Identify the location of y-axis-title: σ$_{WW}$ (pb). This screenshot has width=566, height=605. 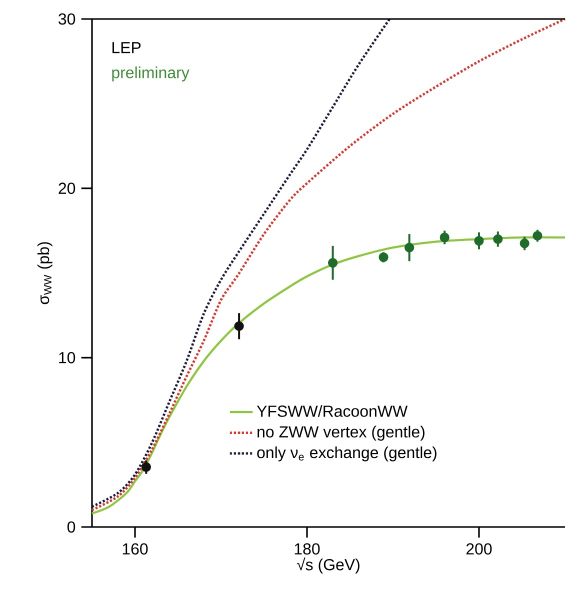
(44, 273).